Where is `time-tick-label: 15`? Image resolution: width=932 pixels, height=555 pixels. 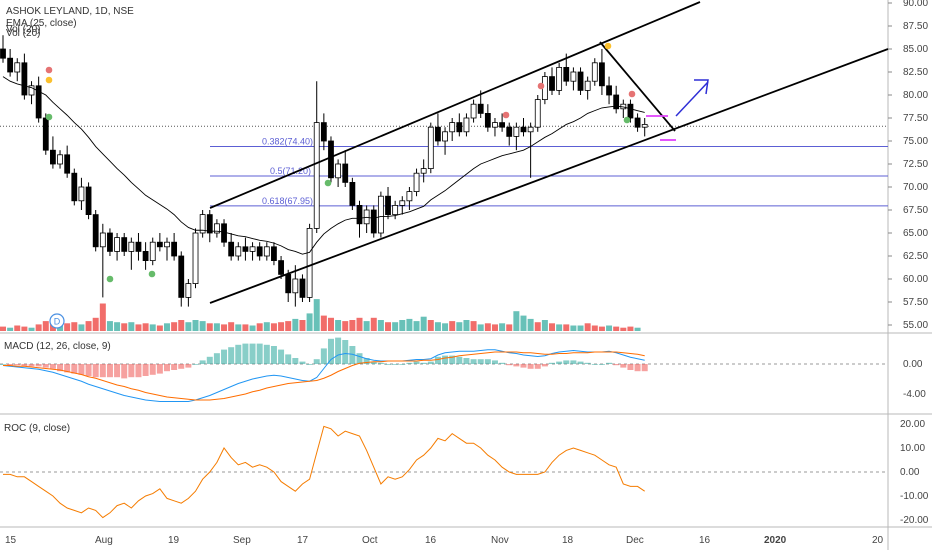 time-tick-label: 15 is located at coordinates (11, 540).